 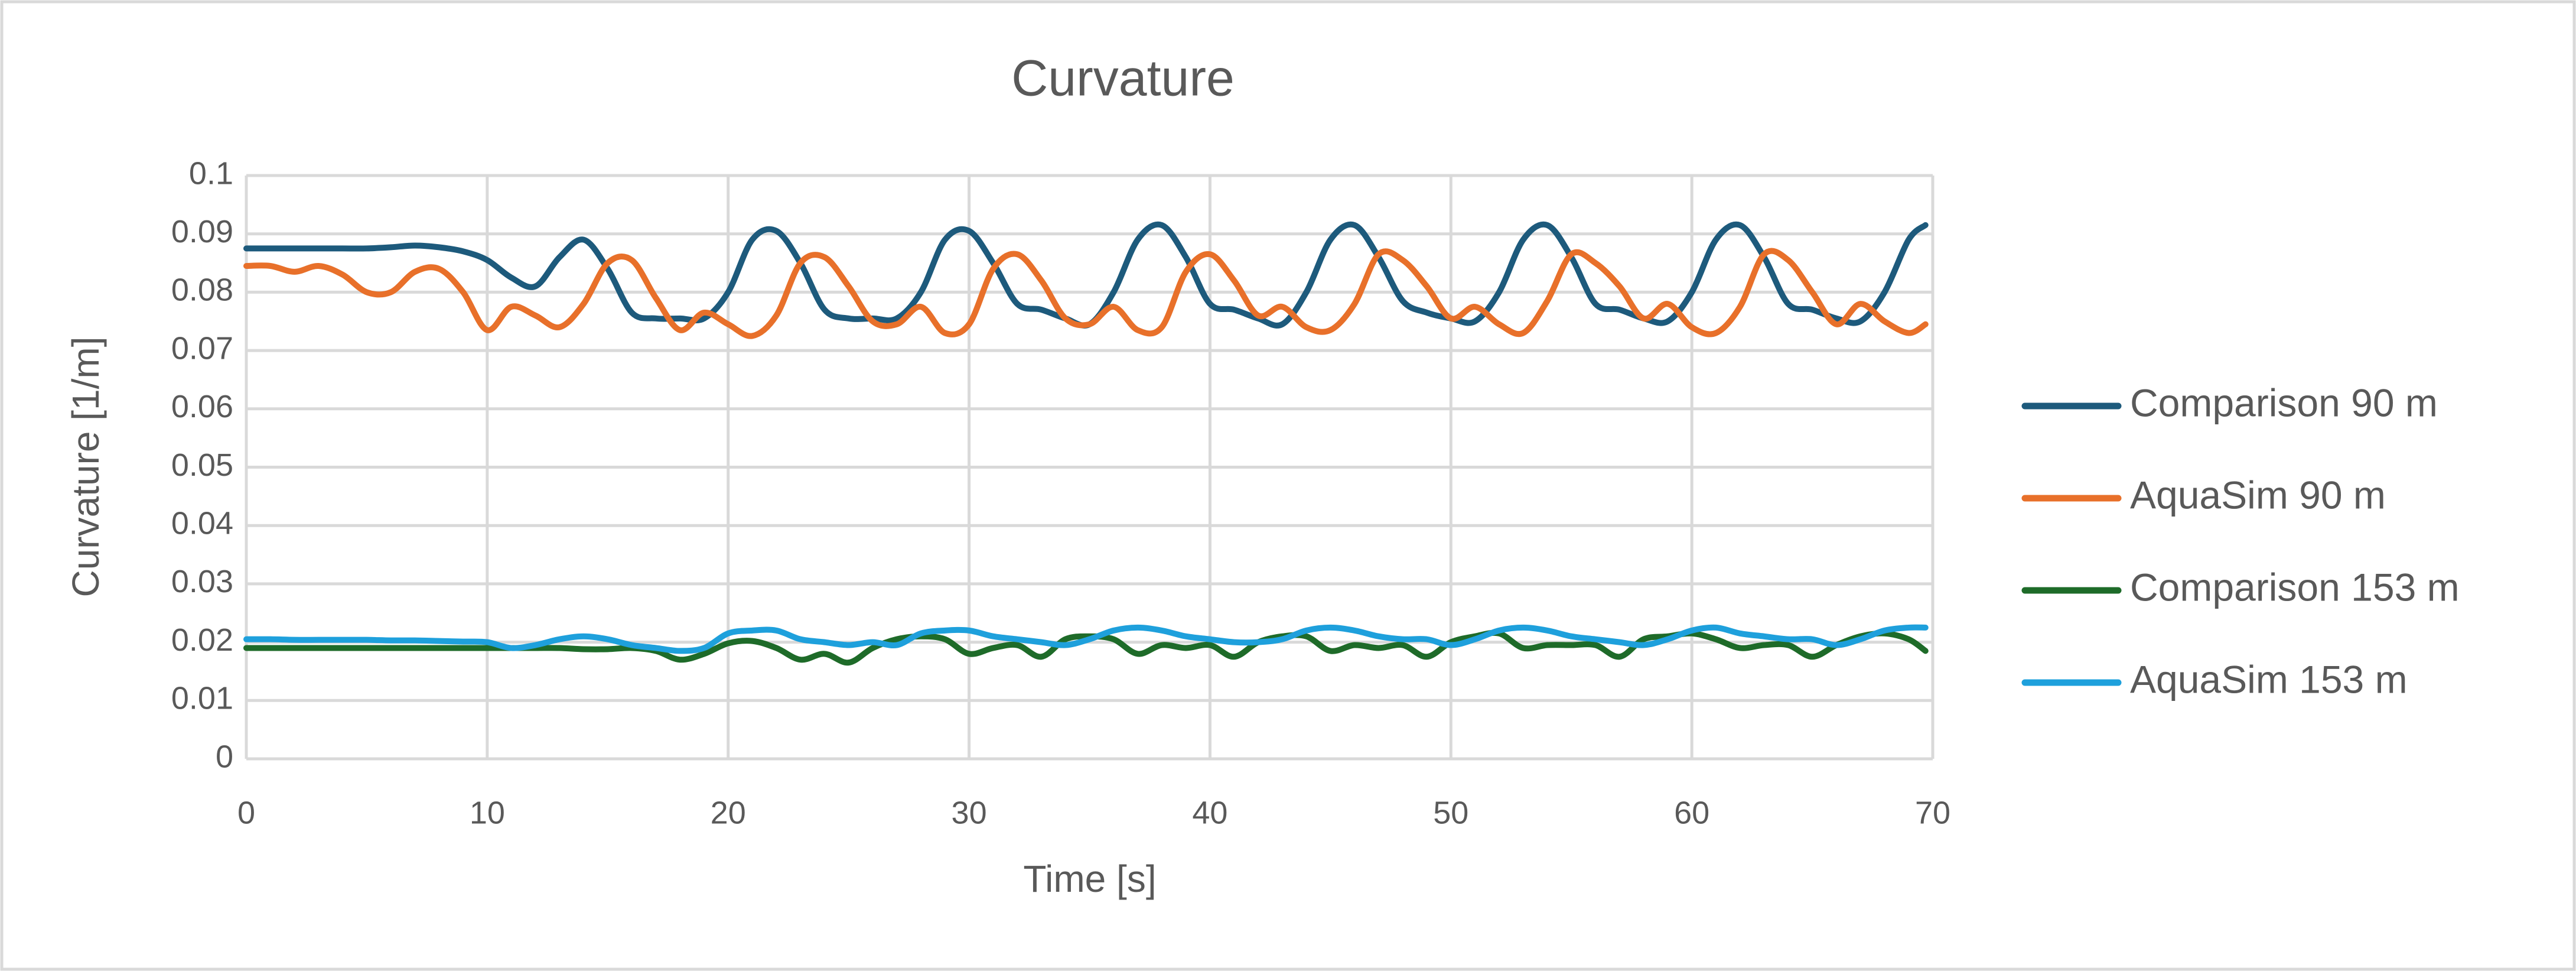 I want to click on y-tick-label: 0, so click(x=224, y=756).